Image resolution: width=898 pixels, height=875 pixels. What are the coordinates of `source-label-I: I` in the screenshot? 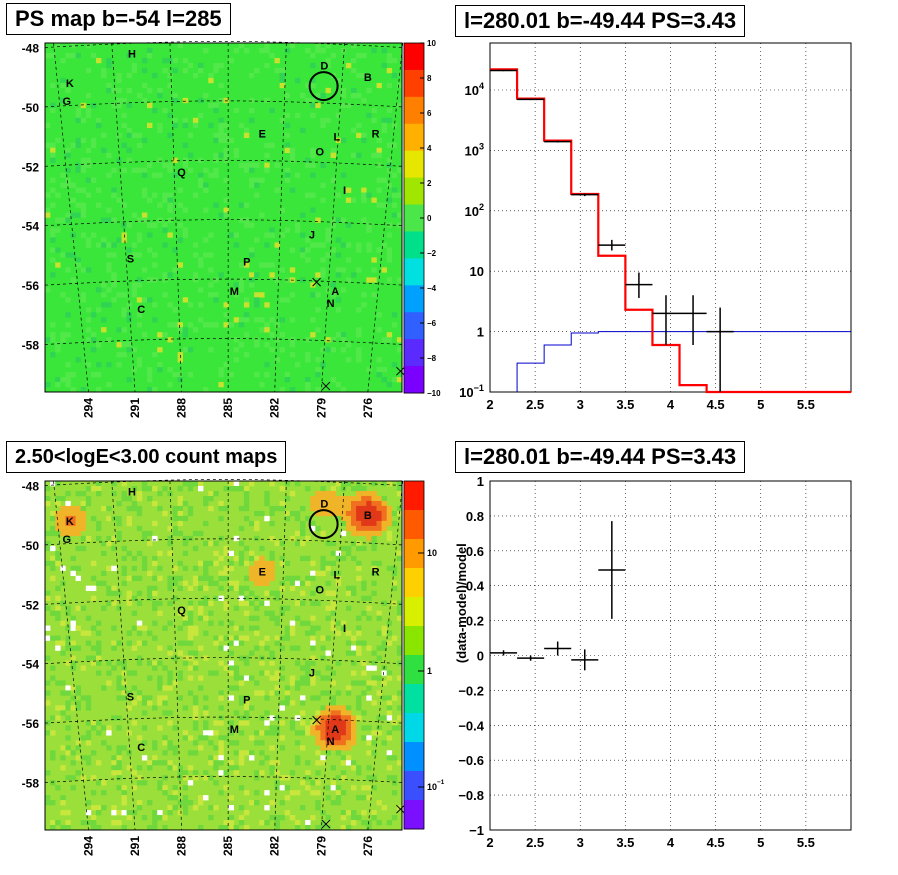 It's located at (344, 629).